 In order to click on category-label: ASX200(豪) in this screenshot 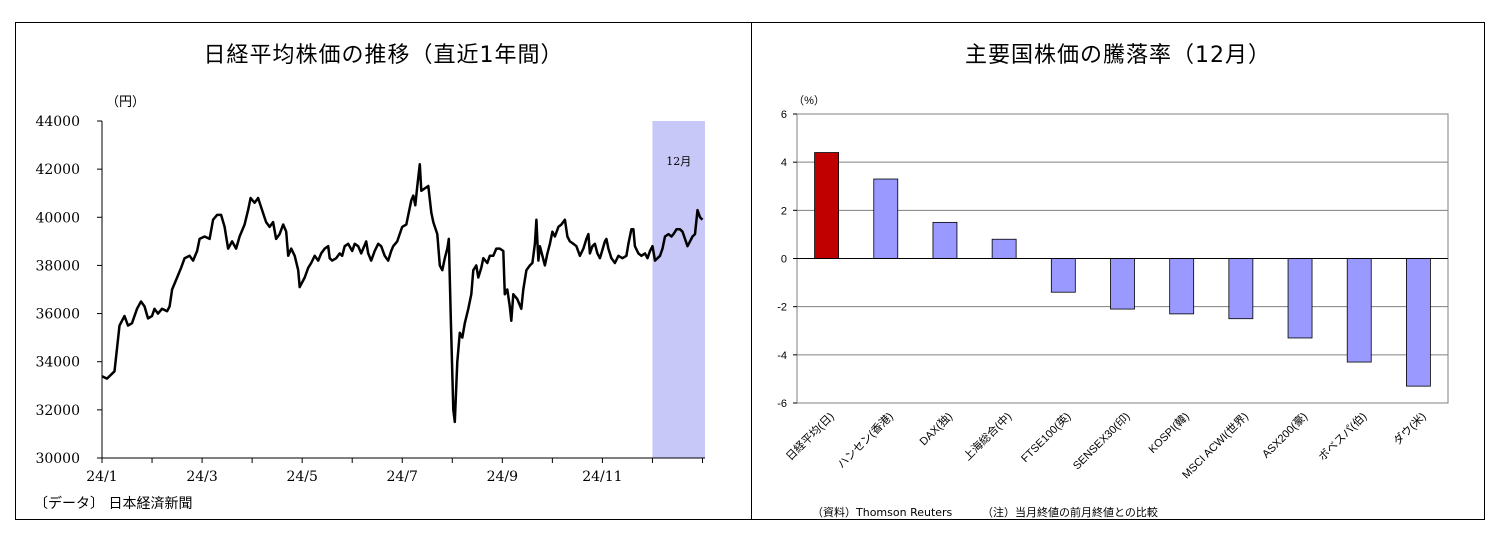, I will do `click(1284, 434)`.